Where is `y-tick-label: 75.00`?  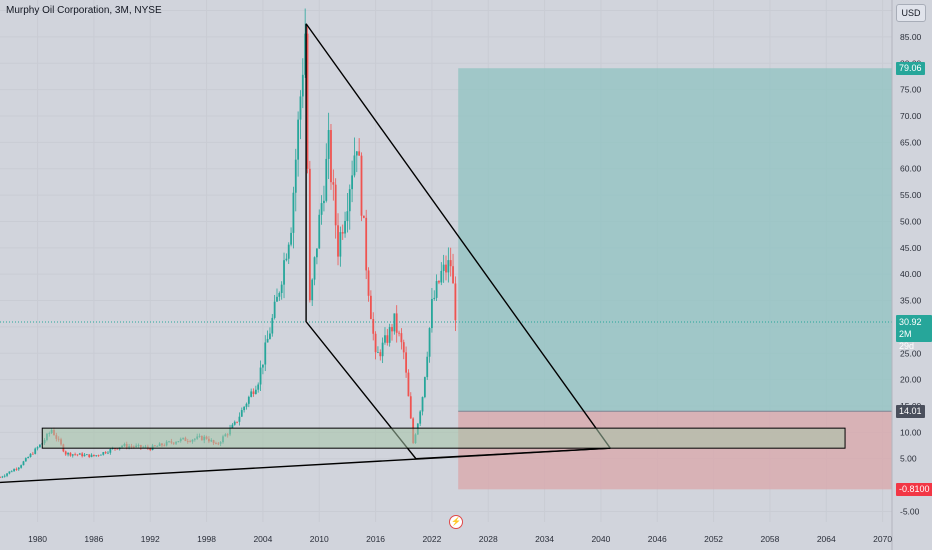
y-tick-label: 75.00 is located at coordinates (911, 90).